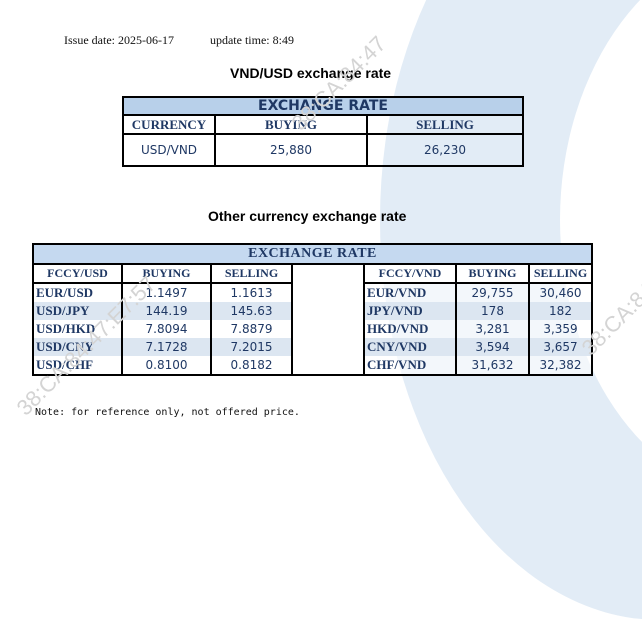 The width and height of the screenshot is (642, 620). What do you see at coordinates (328, 319) in the screenshot?
I see `spacer-column` at bounding box center [328, 319].